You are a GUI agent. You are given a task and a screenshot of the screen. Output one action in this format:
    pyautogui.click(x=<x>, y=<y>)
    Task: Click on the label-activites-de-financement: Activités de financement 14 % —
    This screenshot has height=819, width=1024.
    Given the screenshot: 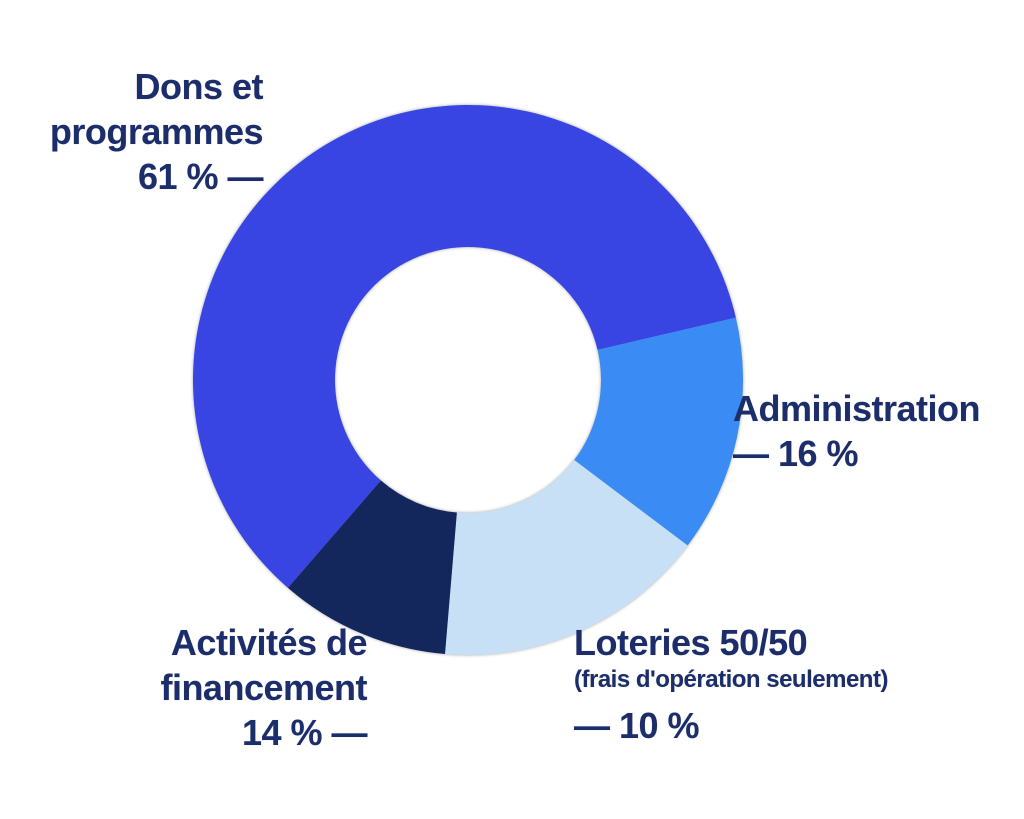 What is the action you would take?
    pyautogui.click(x=263, y=687)
    